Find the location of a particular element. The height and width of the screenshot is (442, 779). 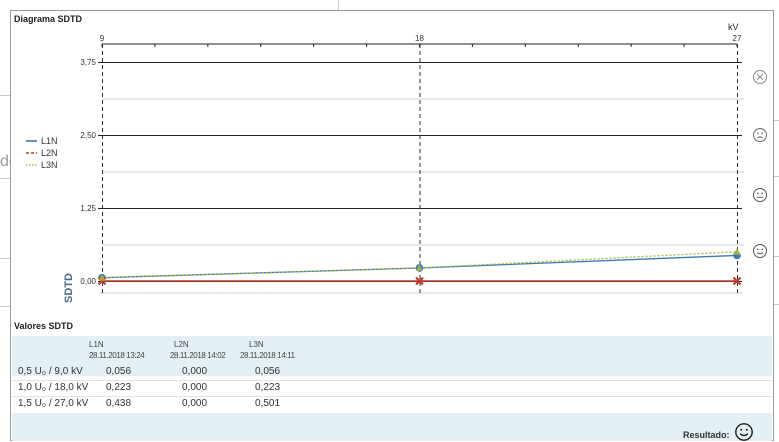

legend-label-l2n: L2N is located at coordinates (49, 153).